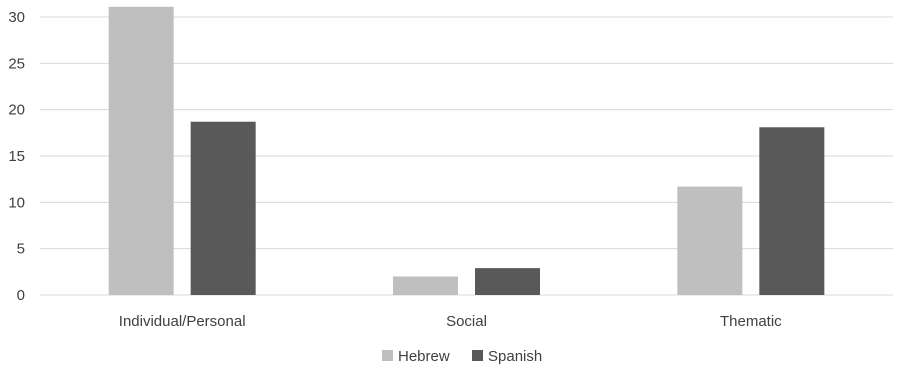 Image resolution: width=905 pixels, height=371 pixels. Describe the element at coordinates (182, 321) in the screenshot. I see `x-category-label: Individual/Personal` at that location.